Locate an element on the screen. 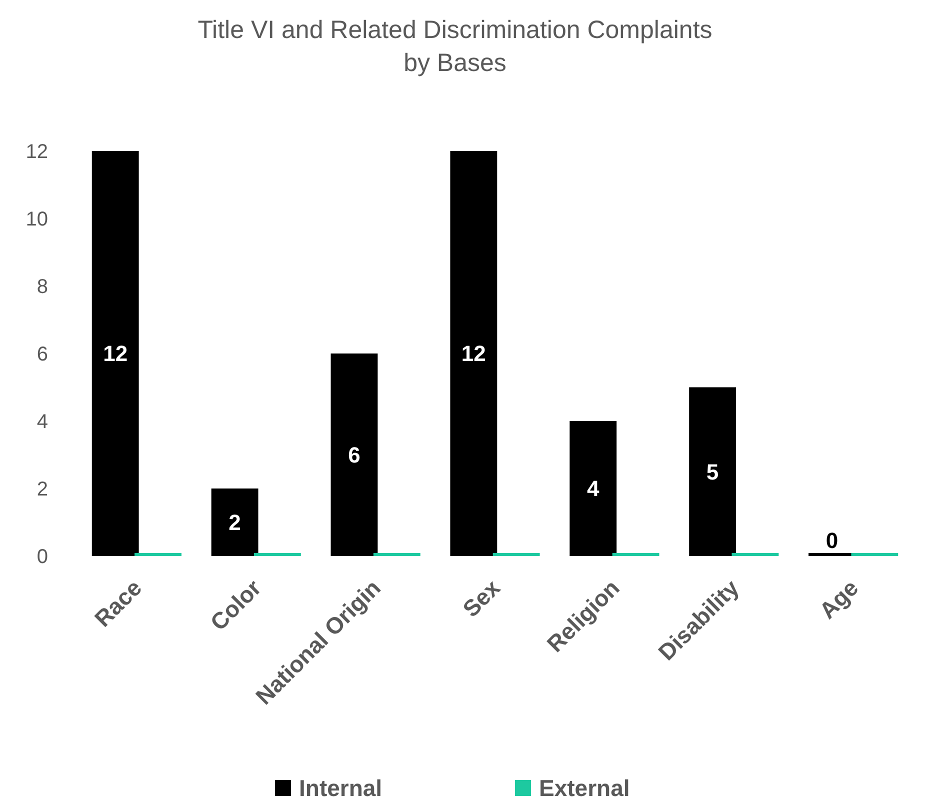  legend-label: Internal is located at coordinates (340, 788).